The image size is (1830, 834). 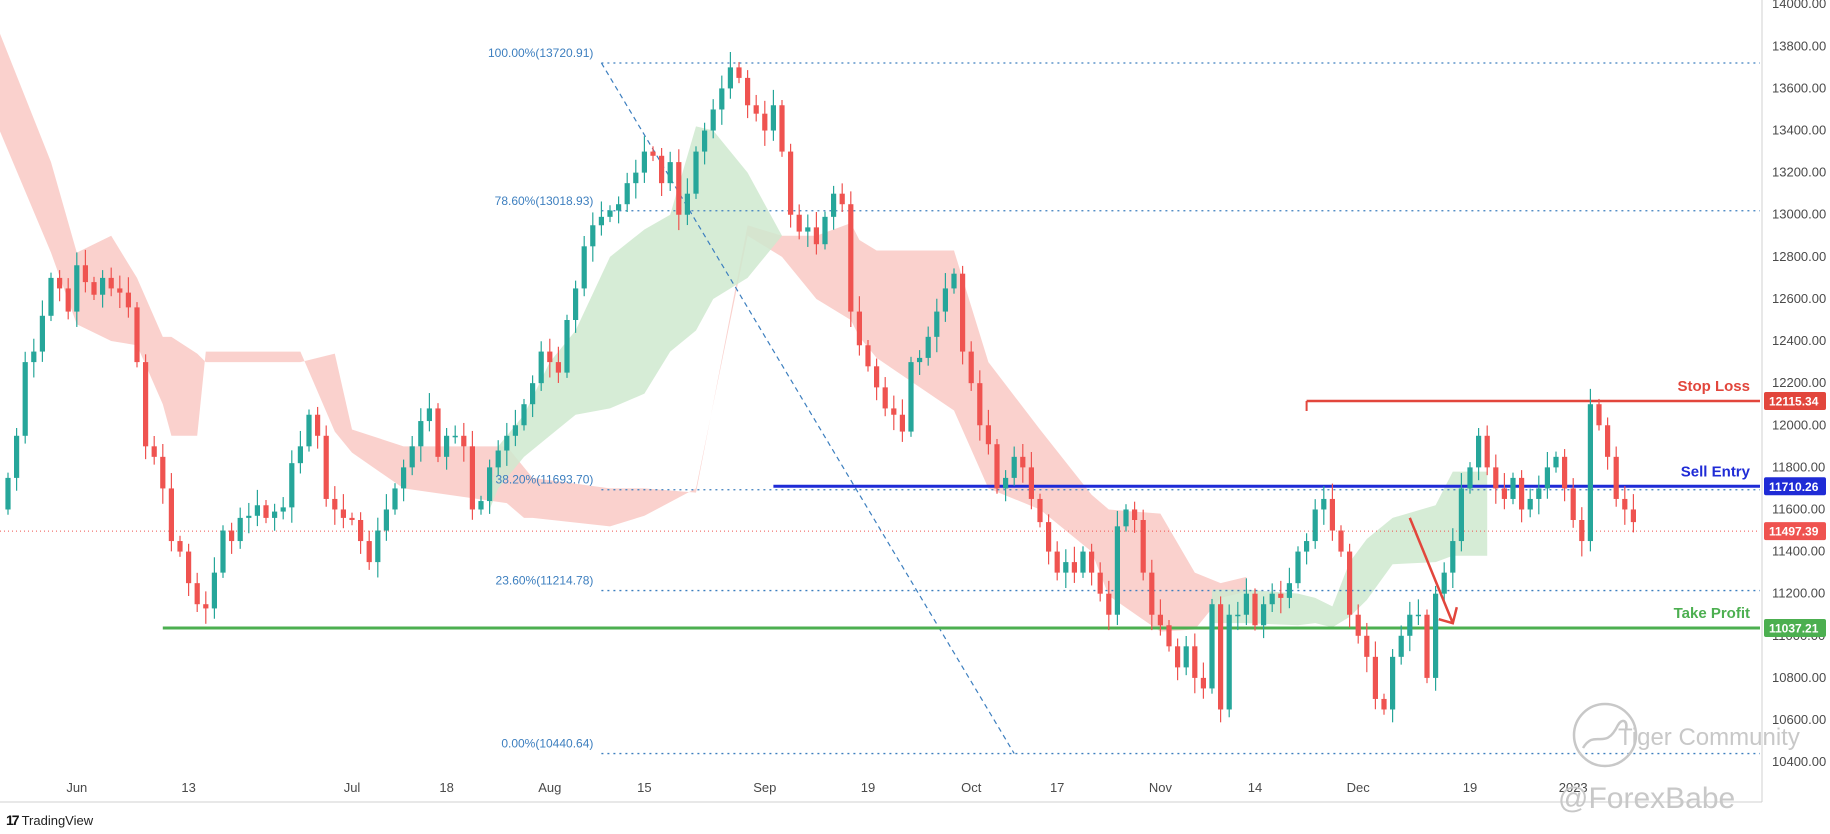 I want to click on cloud-future, so click(x=1350, y=549).